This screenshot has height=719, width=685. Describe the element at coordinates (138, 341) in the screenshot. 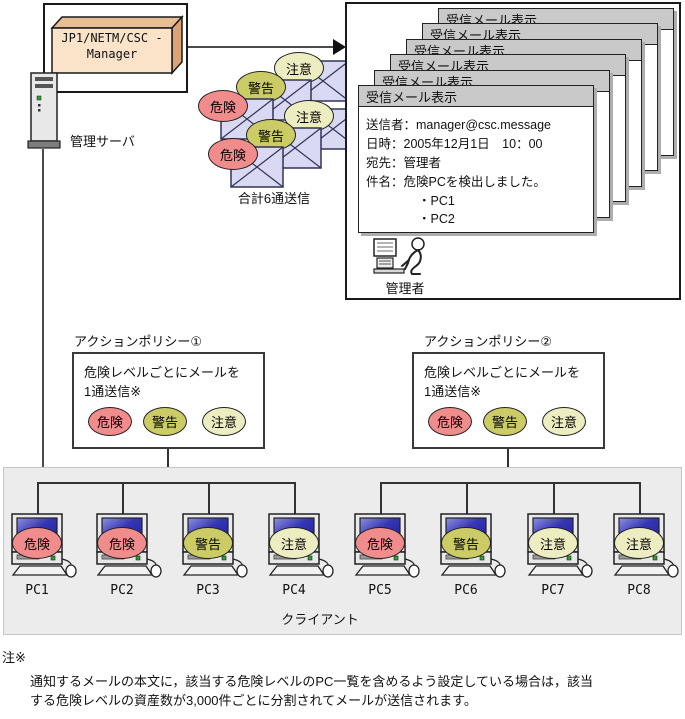

I see `policy1-title: アクションポリシー①` at that location.